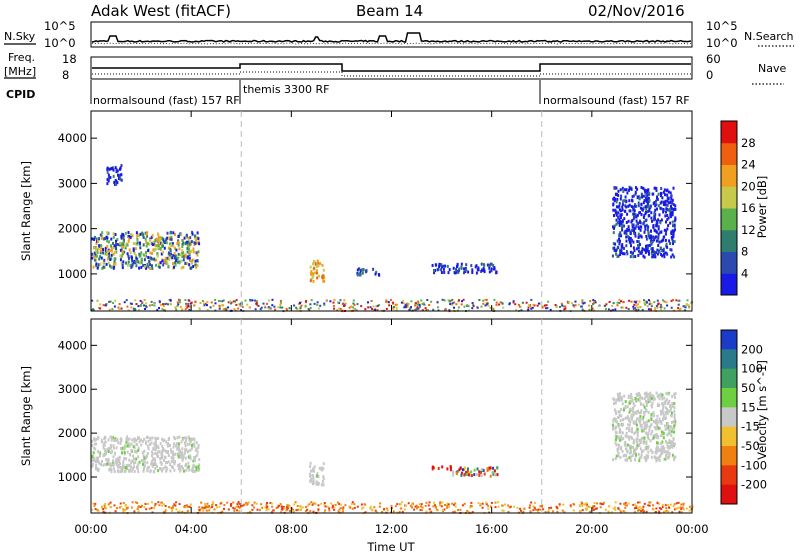 This screenshot has height=558, width=800. What do you see at coordinates (72, 389) in the screenshot?
I see `ytick-label: 3000` at bounding box center [72, 389].